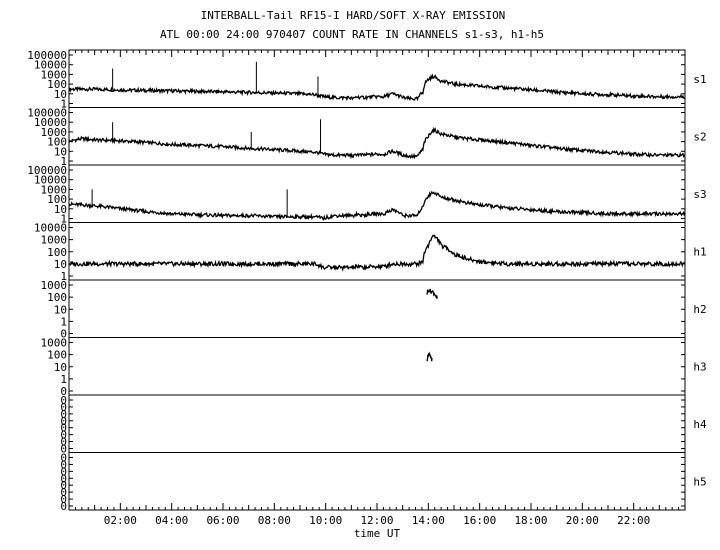  What do you see at coordinates (377, 87) in the screenshot?
I see `series-line-s1` at bounding box center [377, 87].